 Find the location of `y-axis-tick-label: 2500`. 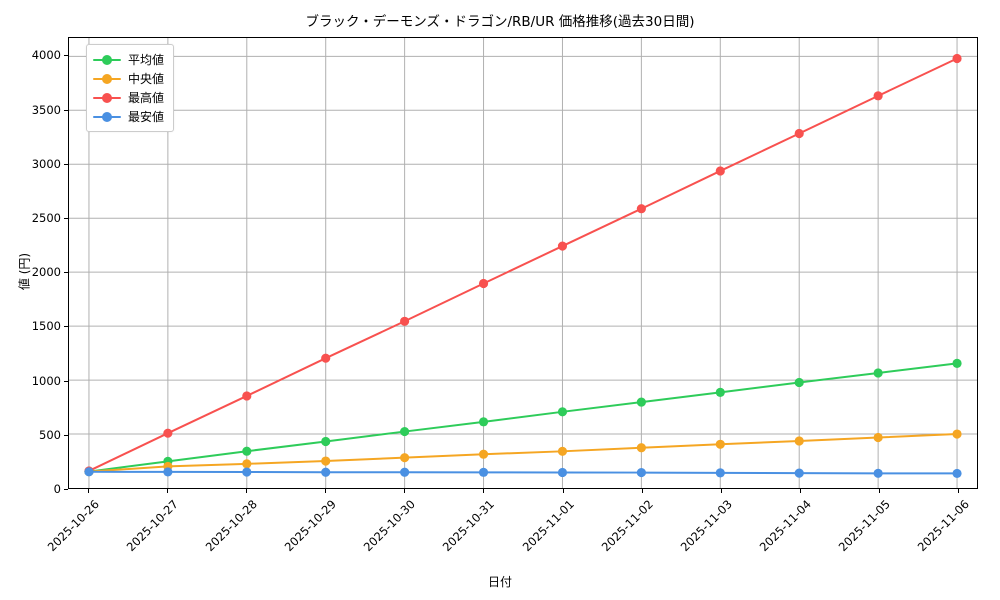

y-axis-tick-label: 2500 is located at coordinates (46, 218).